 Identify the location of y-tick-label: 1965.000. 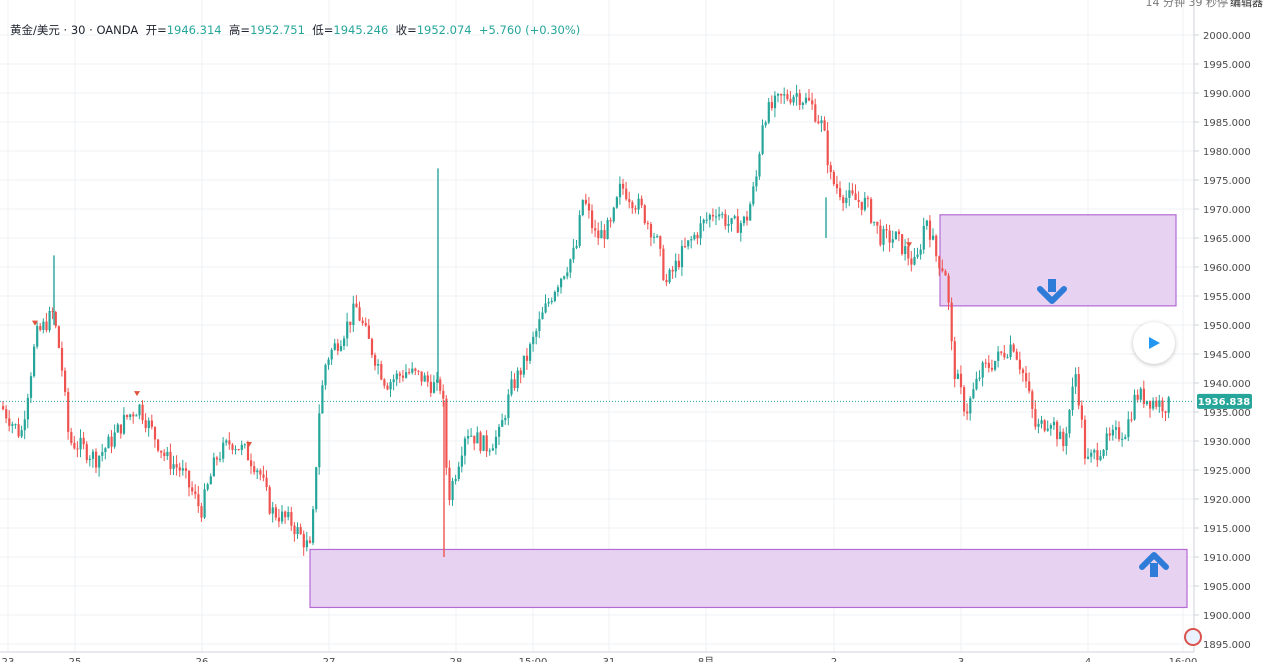
(1227, 239).